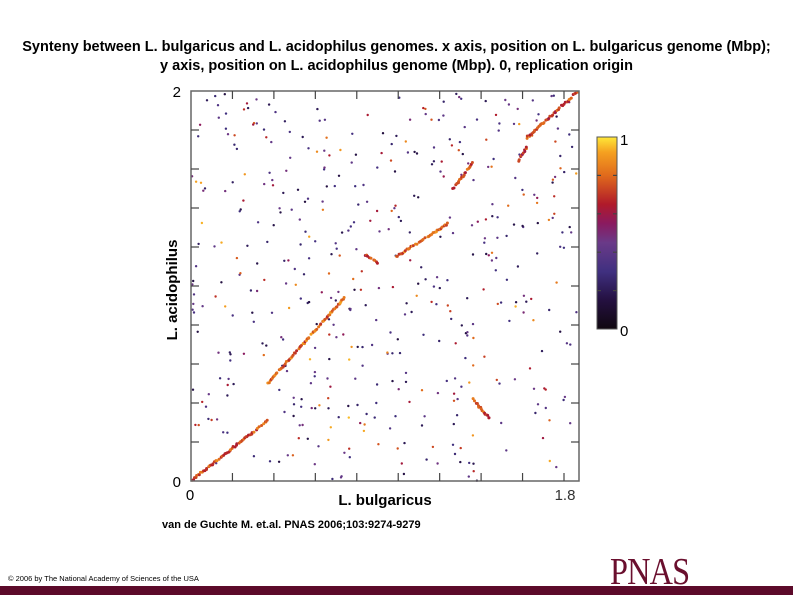 Image resolution: width=793 pixels, height=595 pixels. Describe the element at coordinates (396, 590) in the screenshot. I see `footer-bar` at that location.